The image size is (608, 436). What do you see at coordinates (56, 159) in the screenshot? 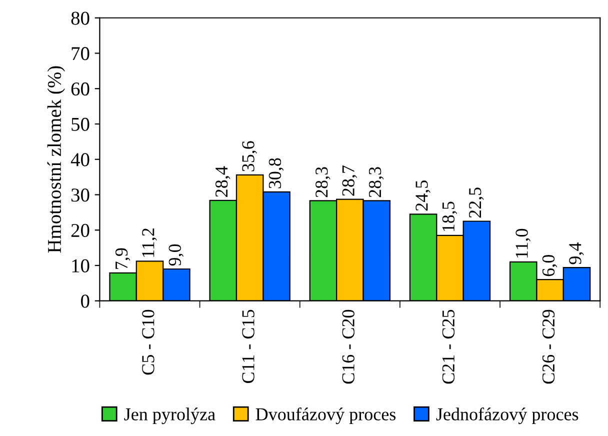
I see `y-axis-title: Hmotnostní zlomek (%)` at bounding box center [56, 159].